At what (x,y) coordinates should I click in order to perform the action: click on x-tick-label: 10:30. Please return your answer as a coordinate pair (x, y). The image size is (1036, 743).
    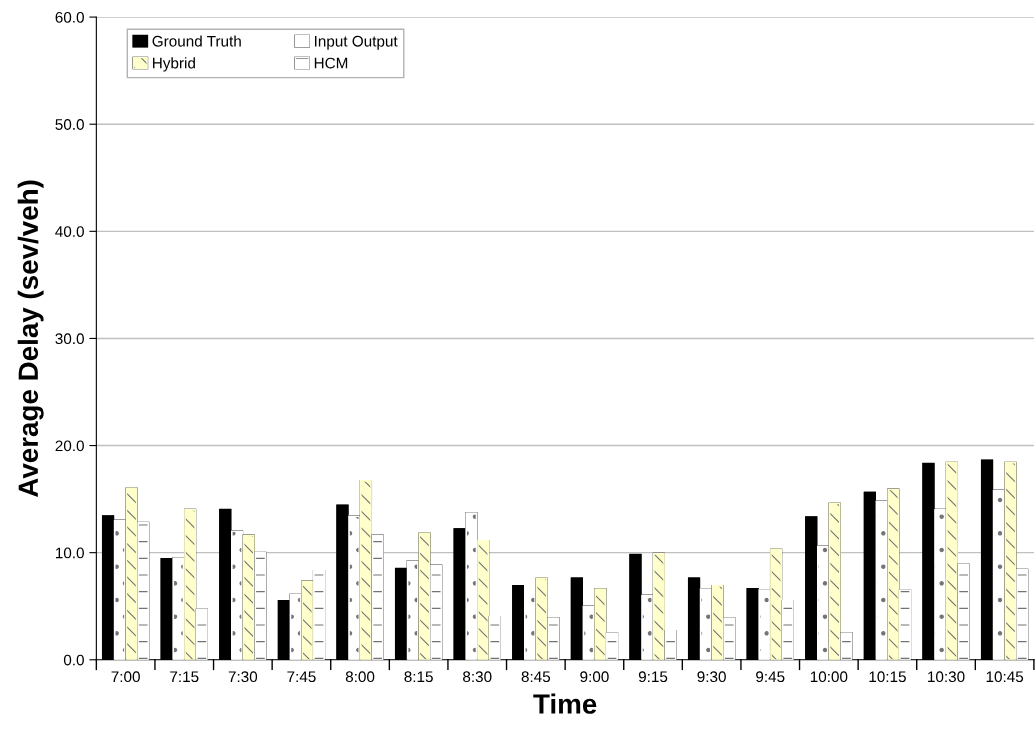
    Looking at the image, I should click on (946, 677).